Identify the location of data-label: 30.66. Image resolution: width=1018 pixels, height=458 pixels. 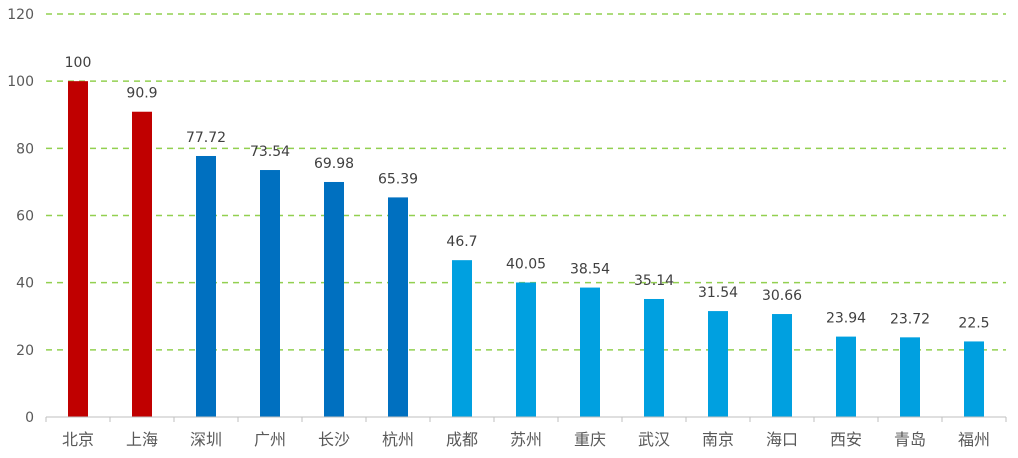
(782, 296).